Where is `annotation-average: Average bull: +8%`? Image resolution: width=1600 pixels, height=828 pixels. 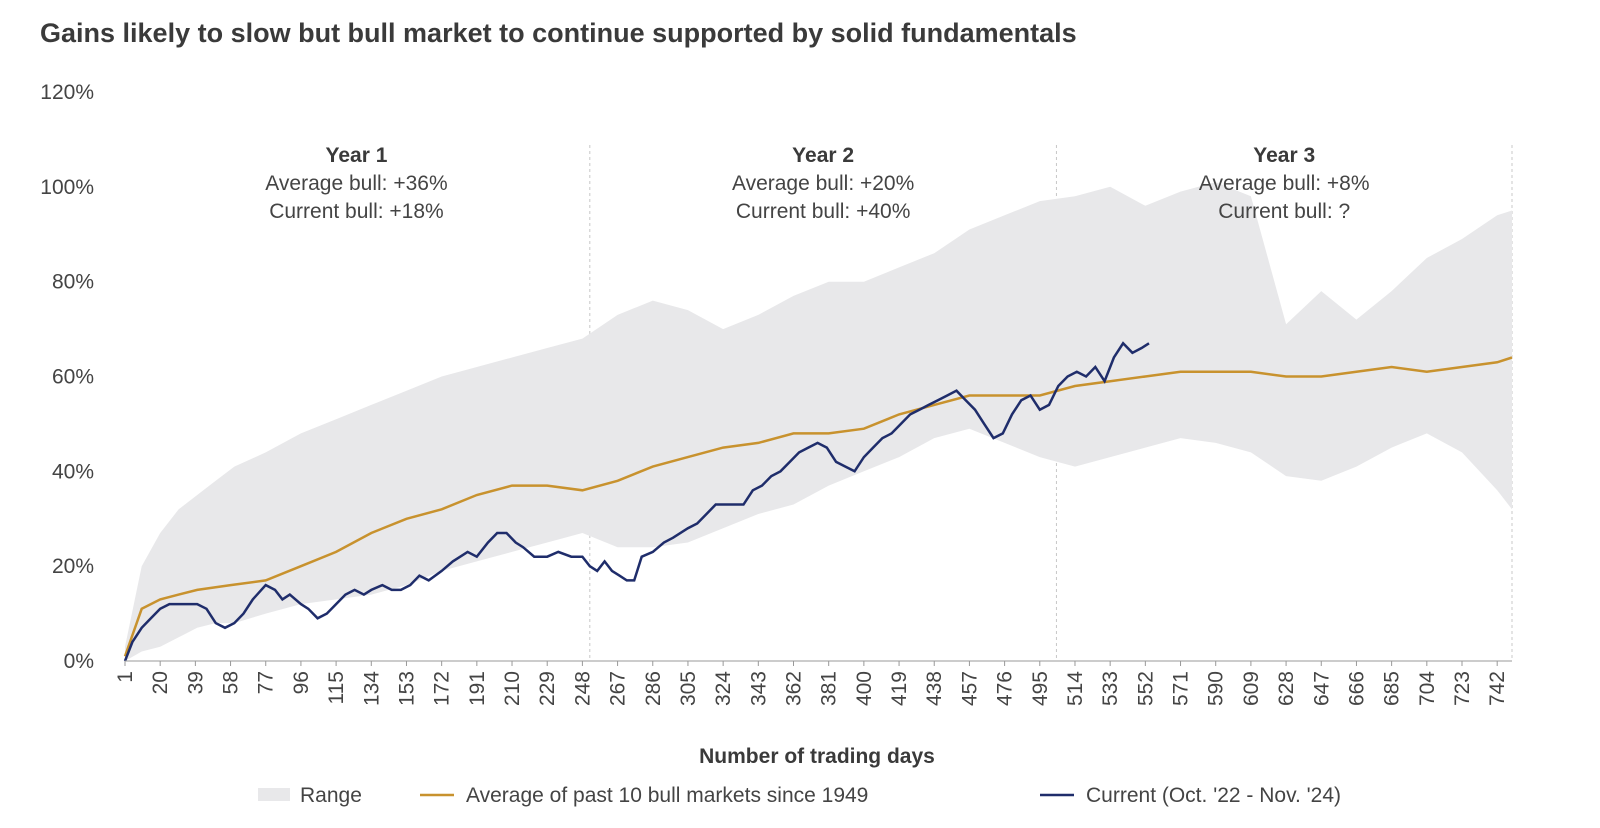 annotation-average: Average bull: +8% is located at coordinates (1284, 183).